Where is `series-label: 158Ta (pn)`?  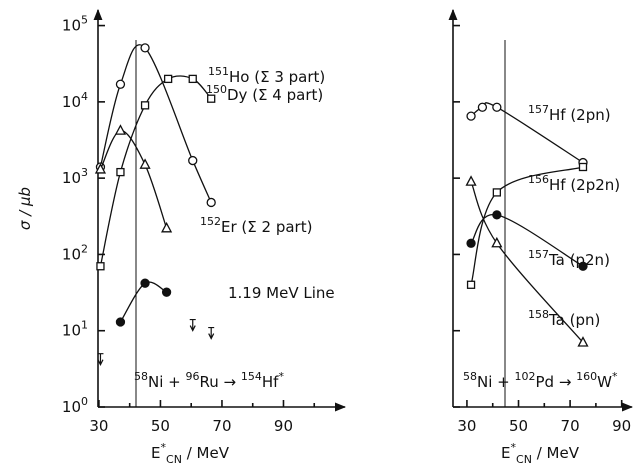
series-label: 158Ta (pn) is located at coordinates (564, 318).